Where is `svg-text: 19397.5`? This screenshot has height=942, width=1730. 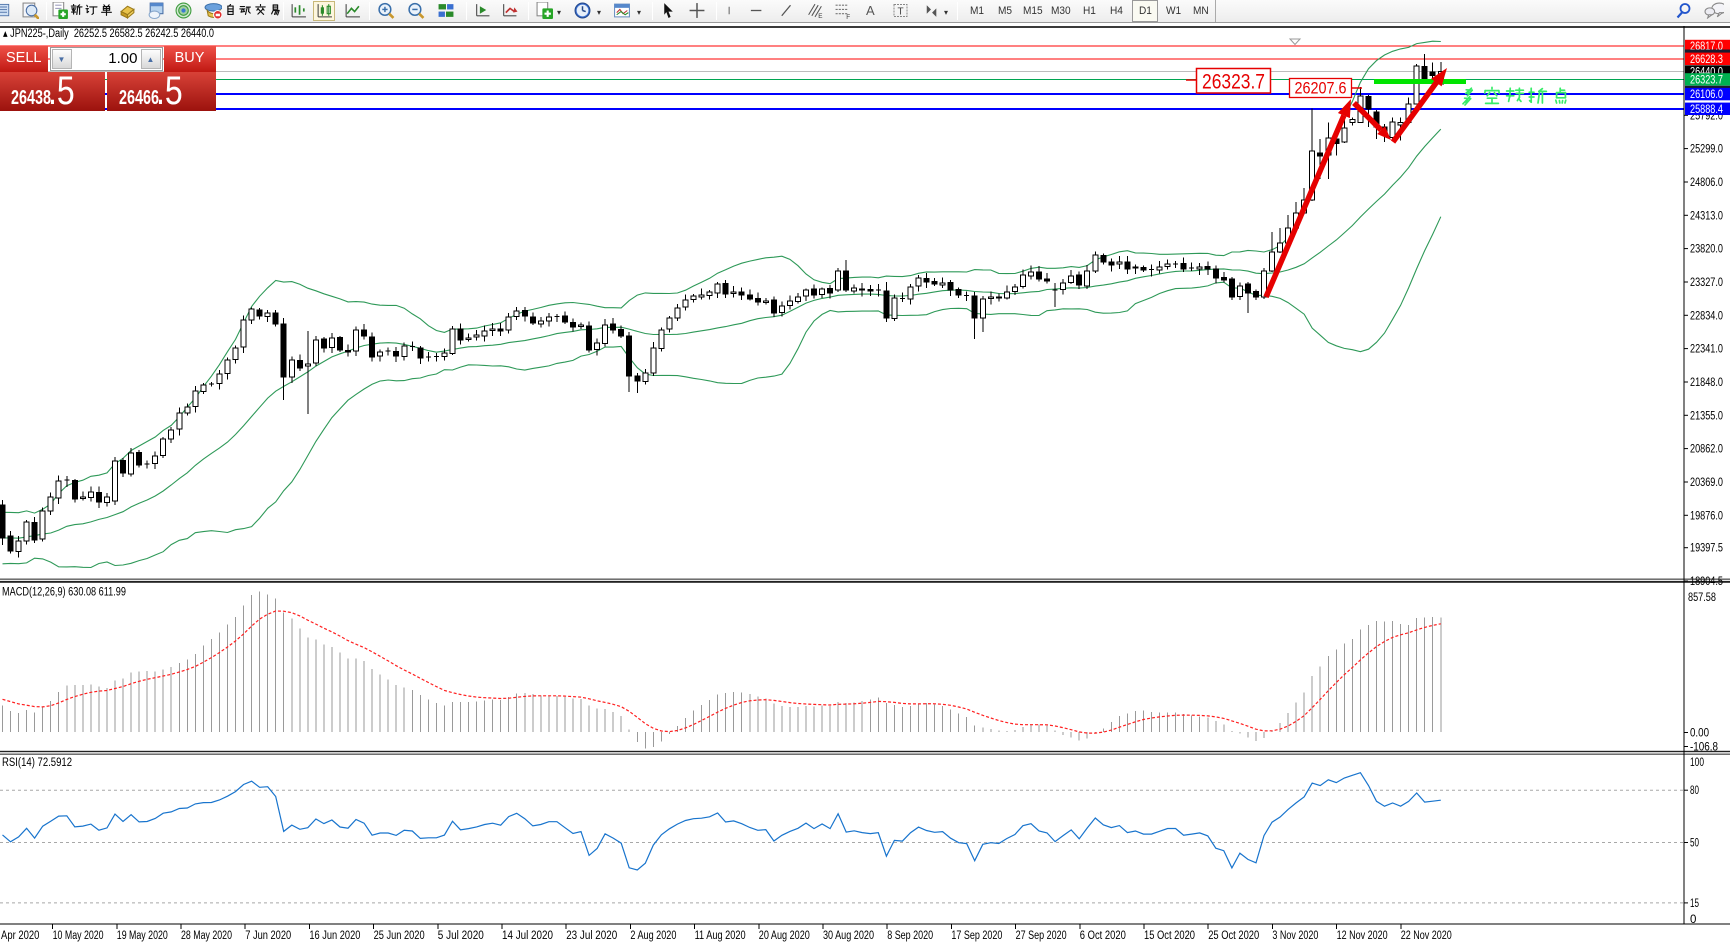
svg-text: 19397.5 is located at coordinates (1706, 549).